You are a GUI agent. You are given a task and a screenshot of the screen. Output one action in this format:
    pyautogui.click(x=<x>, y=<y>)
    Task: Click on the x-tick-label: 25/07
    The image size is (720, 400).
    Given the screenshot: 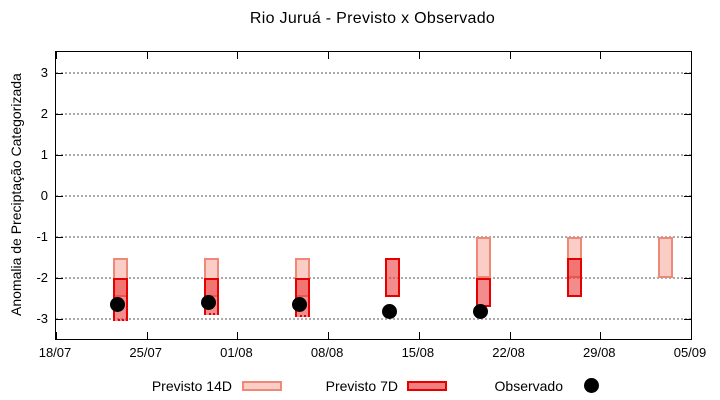 What is the action you would take?
    pyautogui.click(x=145, y=352)
    